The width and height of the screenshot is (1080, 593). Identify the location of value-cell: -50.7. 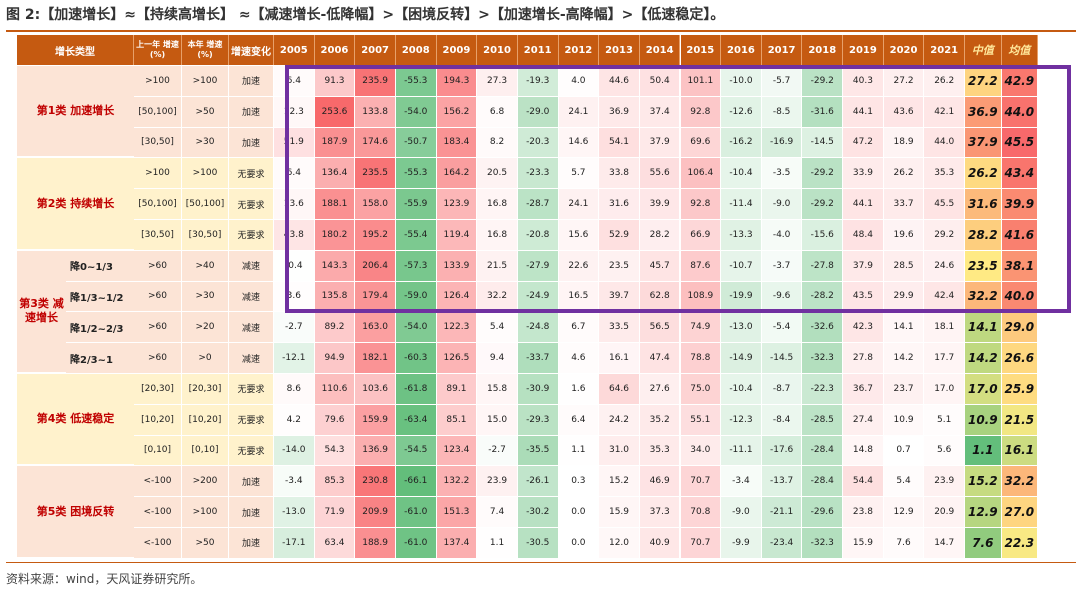
(416, 143).